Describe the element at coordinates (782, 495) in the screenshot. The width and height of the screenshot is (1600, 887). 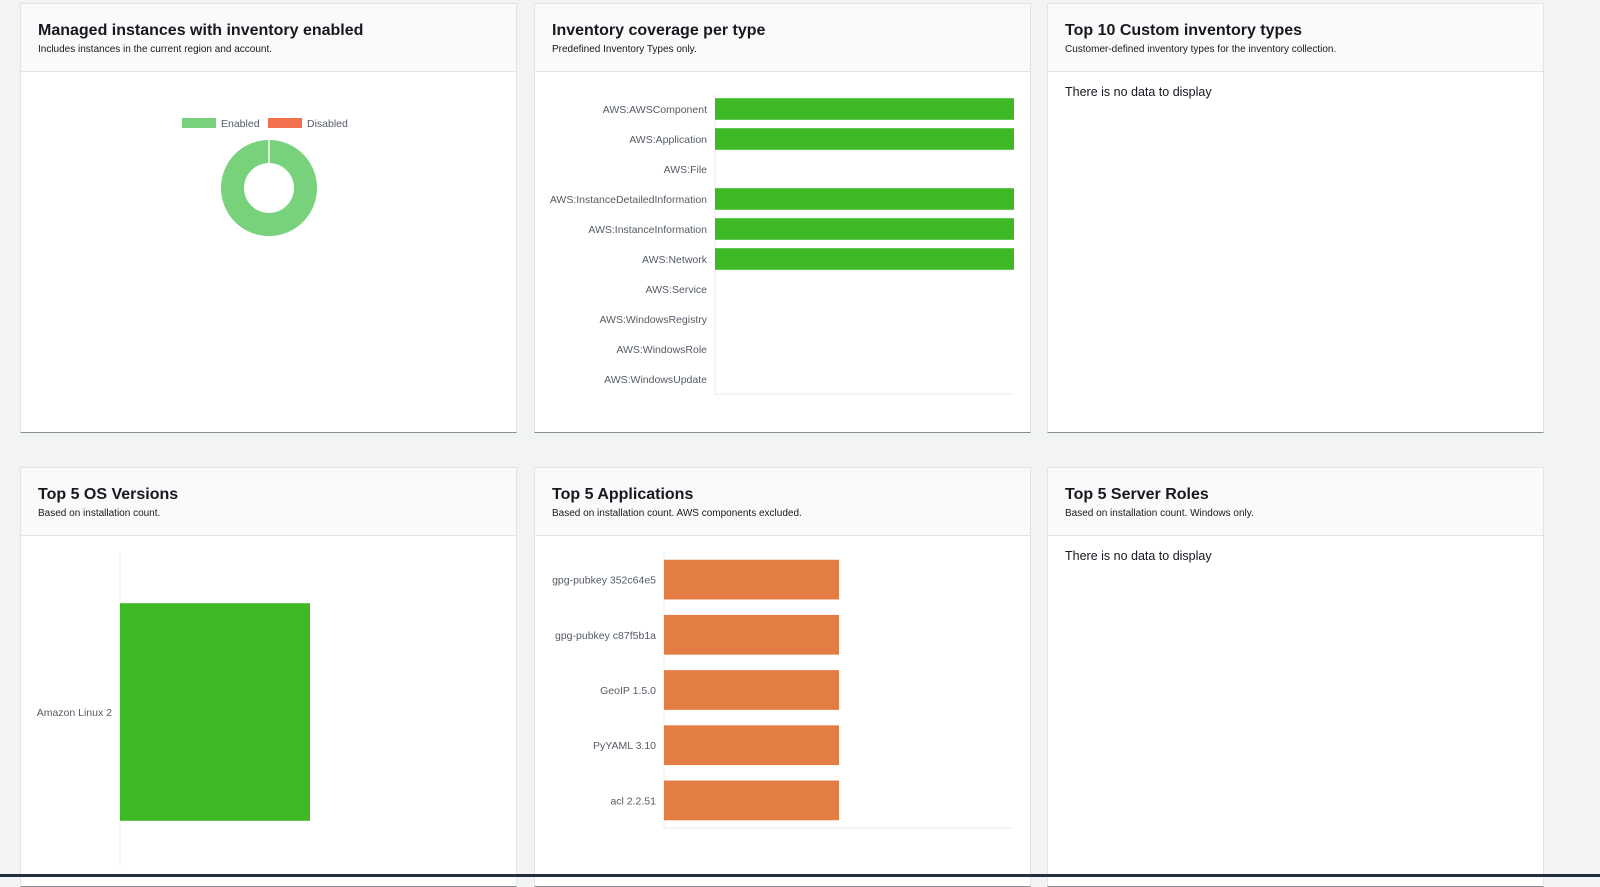
I see `panel-title: Top 5 Applications` at that location.